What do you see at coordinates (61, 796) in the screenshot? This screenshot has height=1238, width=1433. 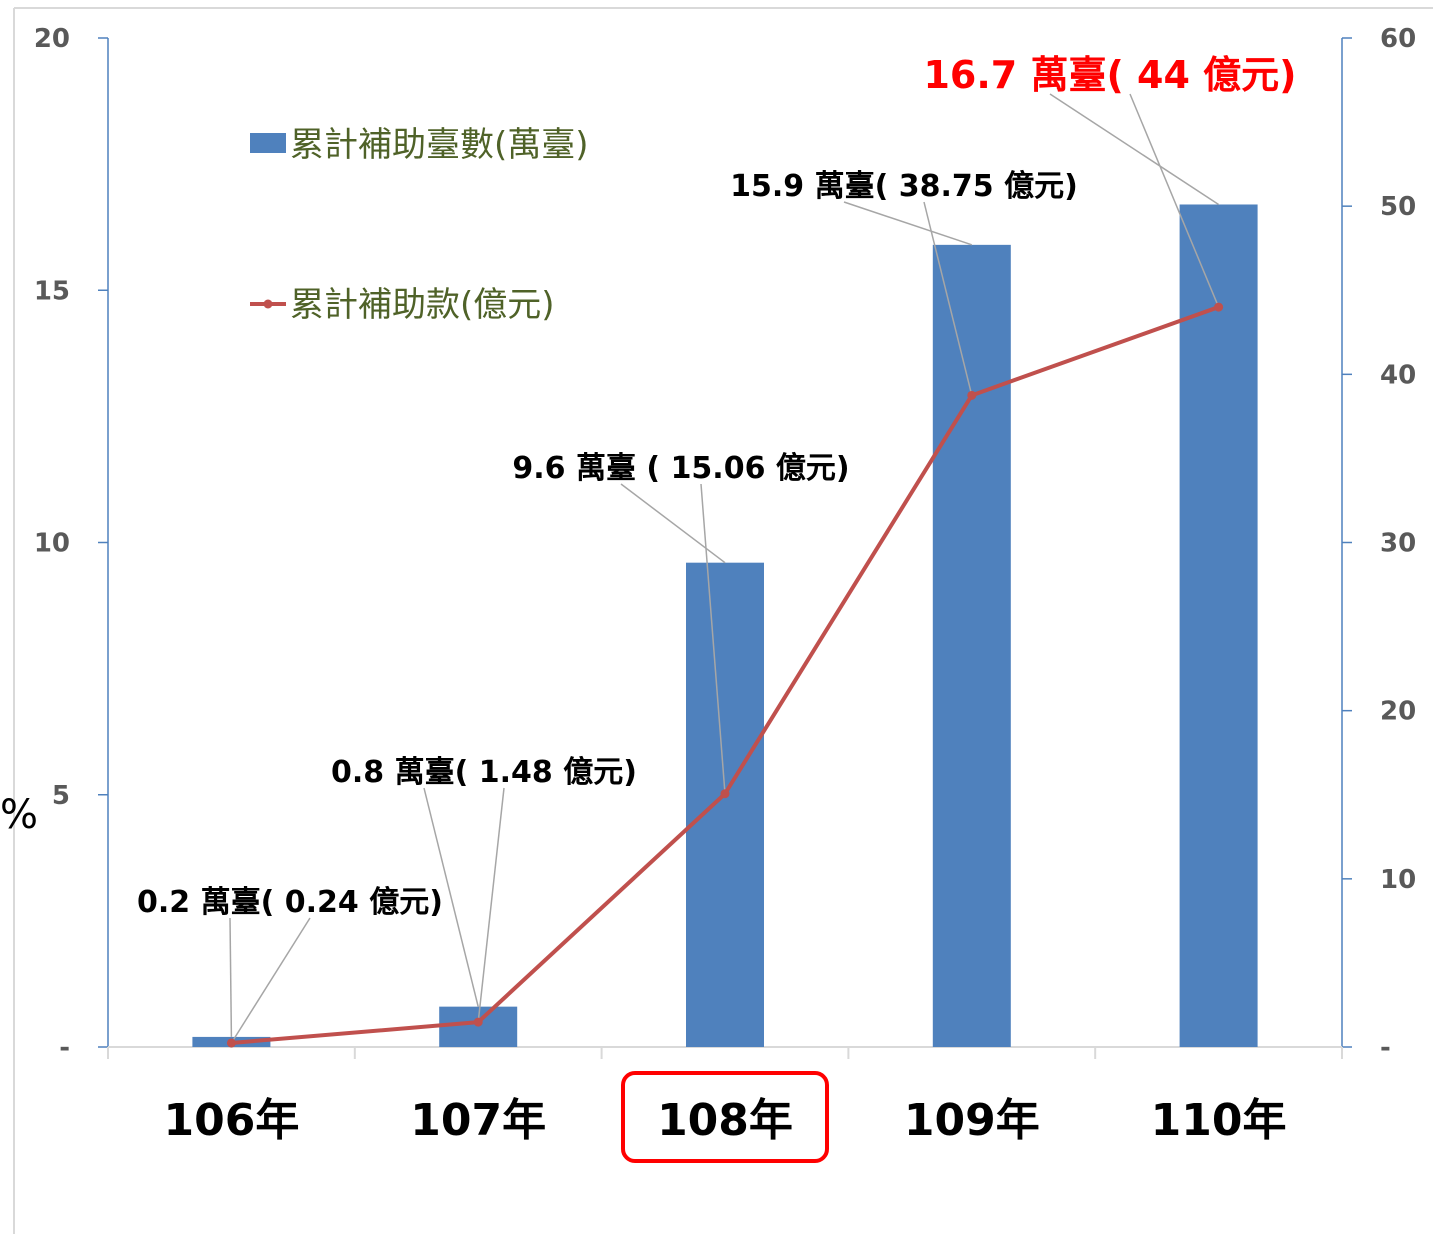 I see `y-left-tick-label: 5` at bounding box center [61, 796].